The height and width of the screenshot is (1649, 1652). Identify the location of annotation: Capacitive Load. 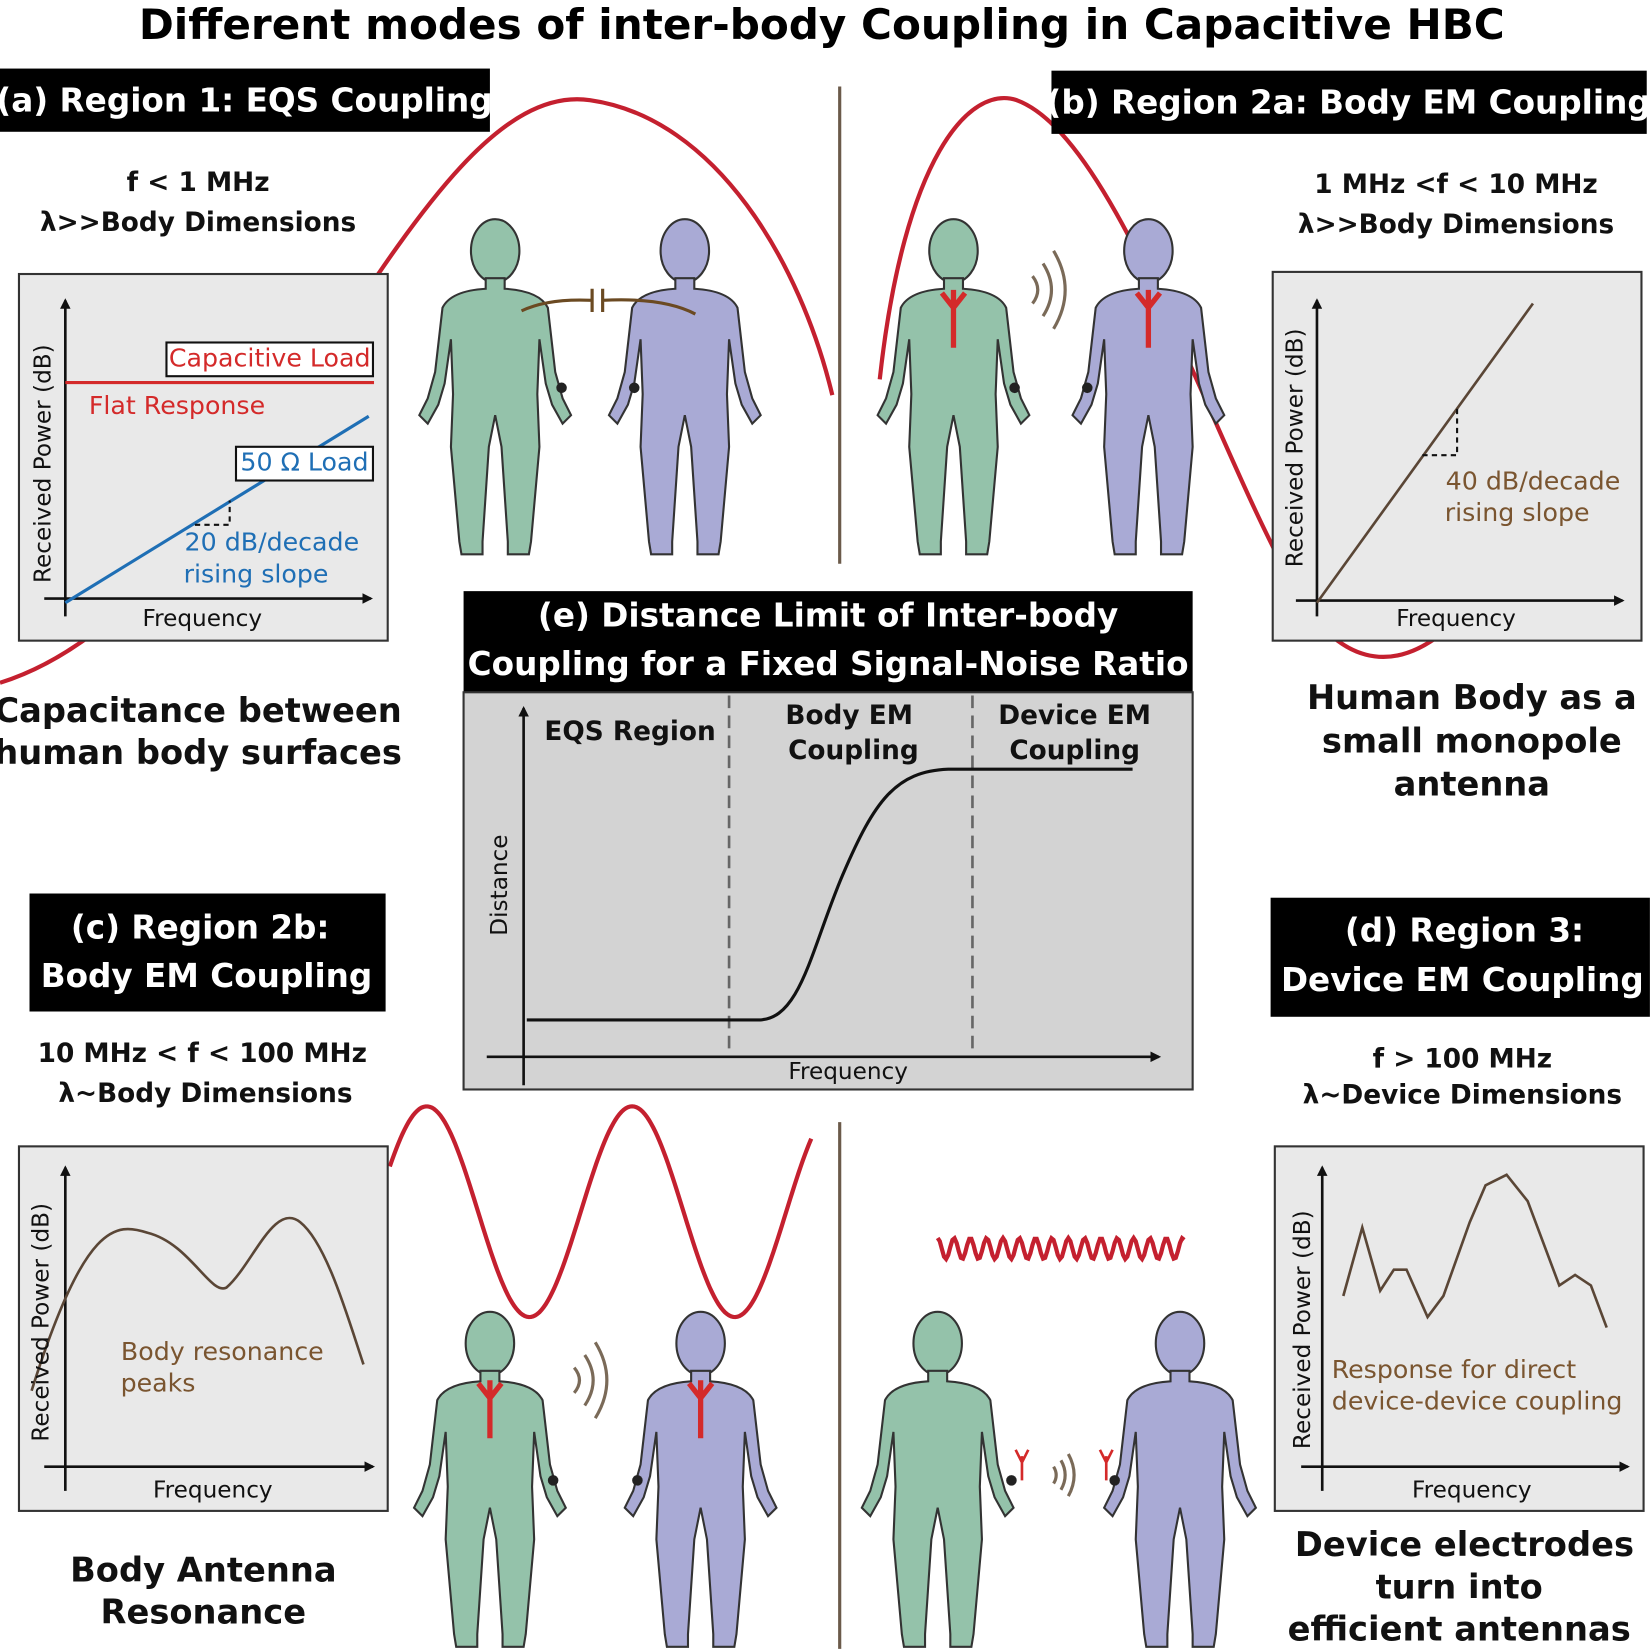
(270, 357).